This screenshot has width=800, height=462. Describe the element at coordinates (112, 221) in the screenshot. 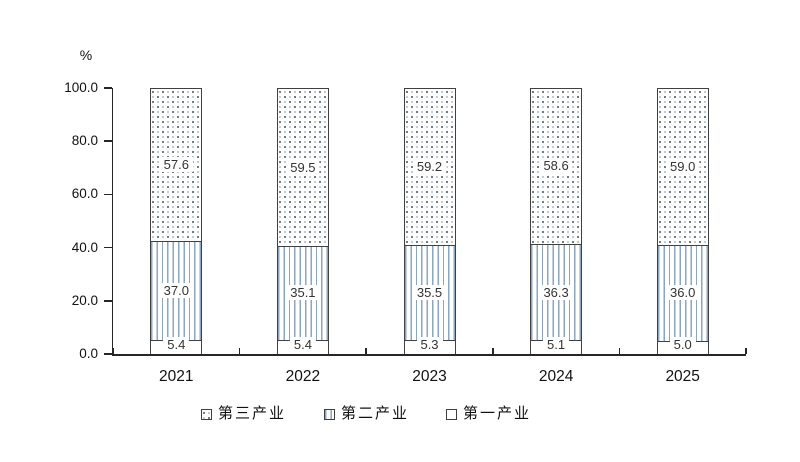

I see `y-axis-line` at that location.